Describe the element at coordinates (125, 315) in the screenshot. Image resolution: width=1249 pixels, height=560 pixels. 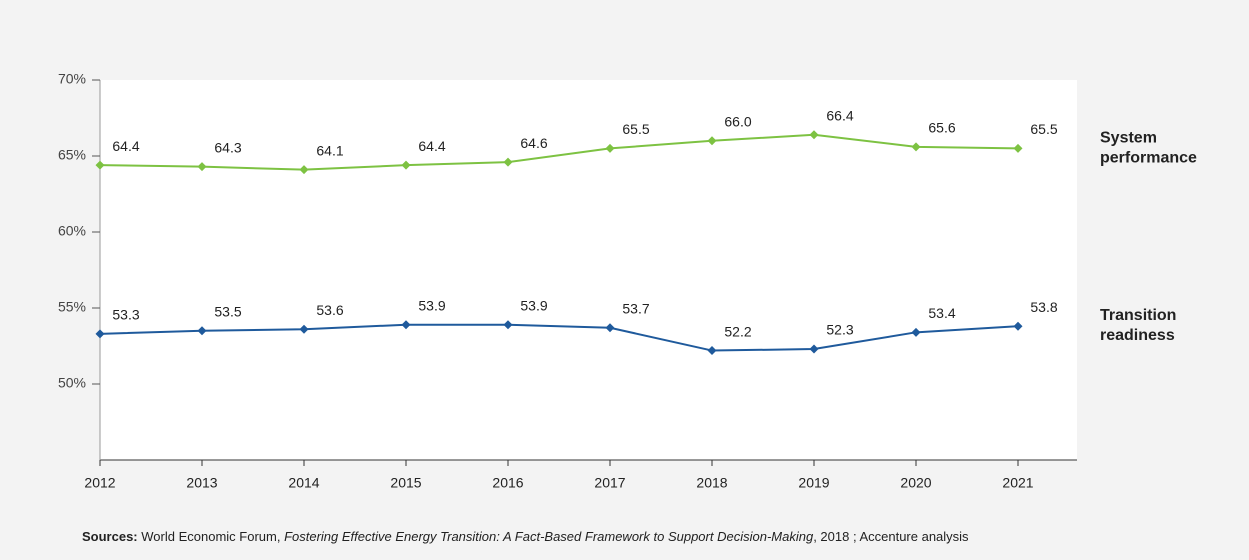
I see `value-label: 53.3` at that location.